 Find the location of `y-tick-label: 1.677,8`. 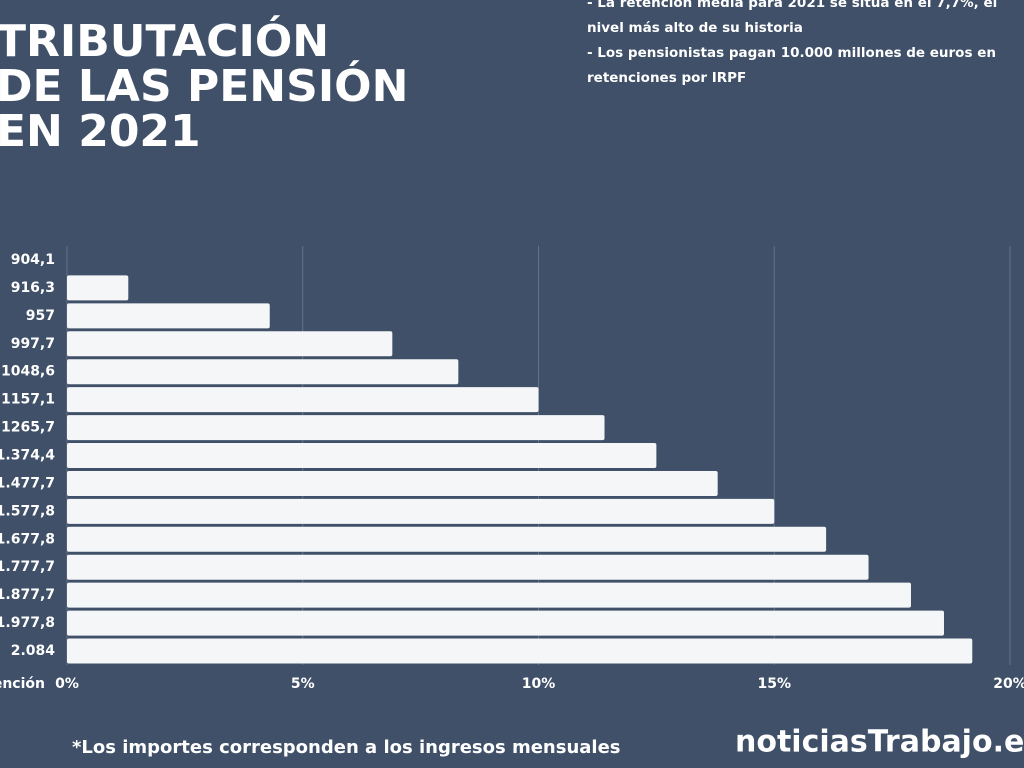

y-tick-label: 1.677,8 is located at coordinates (27, 539).